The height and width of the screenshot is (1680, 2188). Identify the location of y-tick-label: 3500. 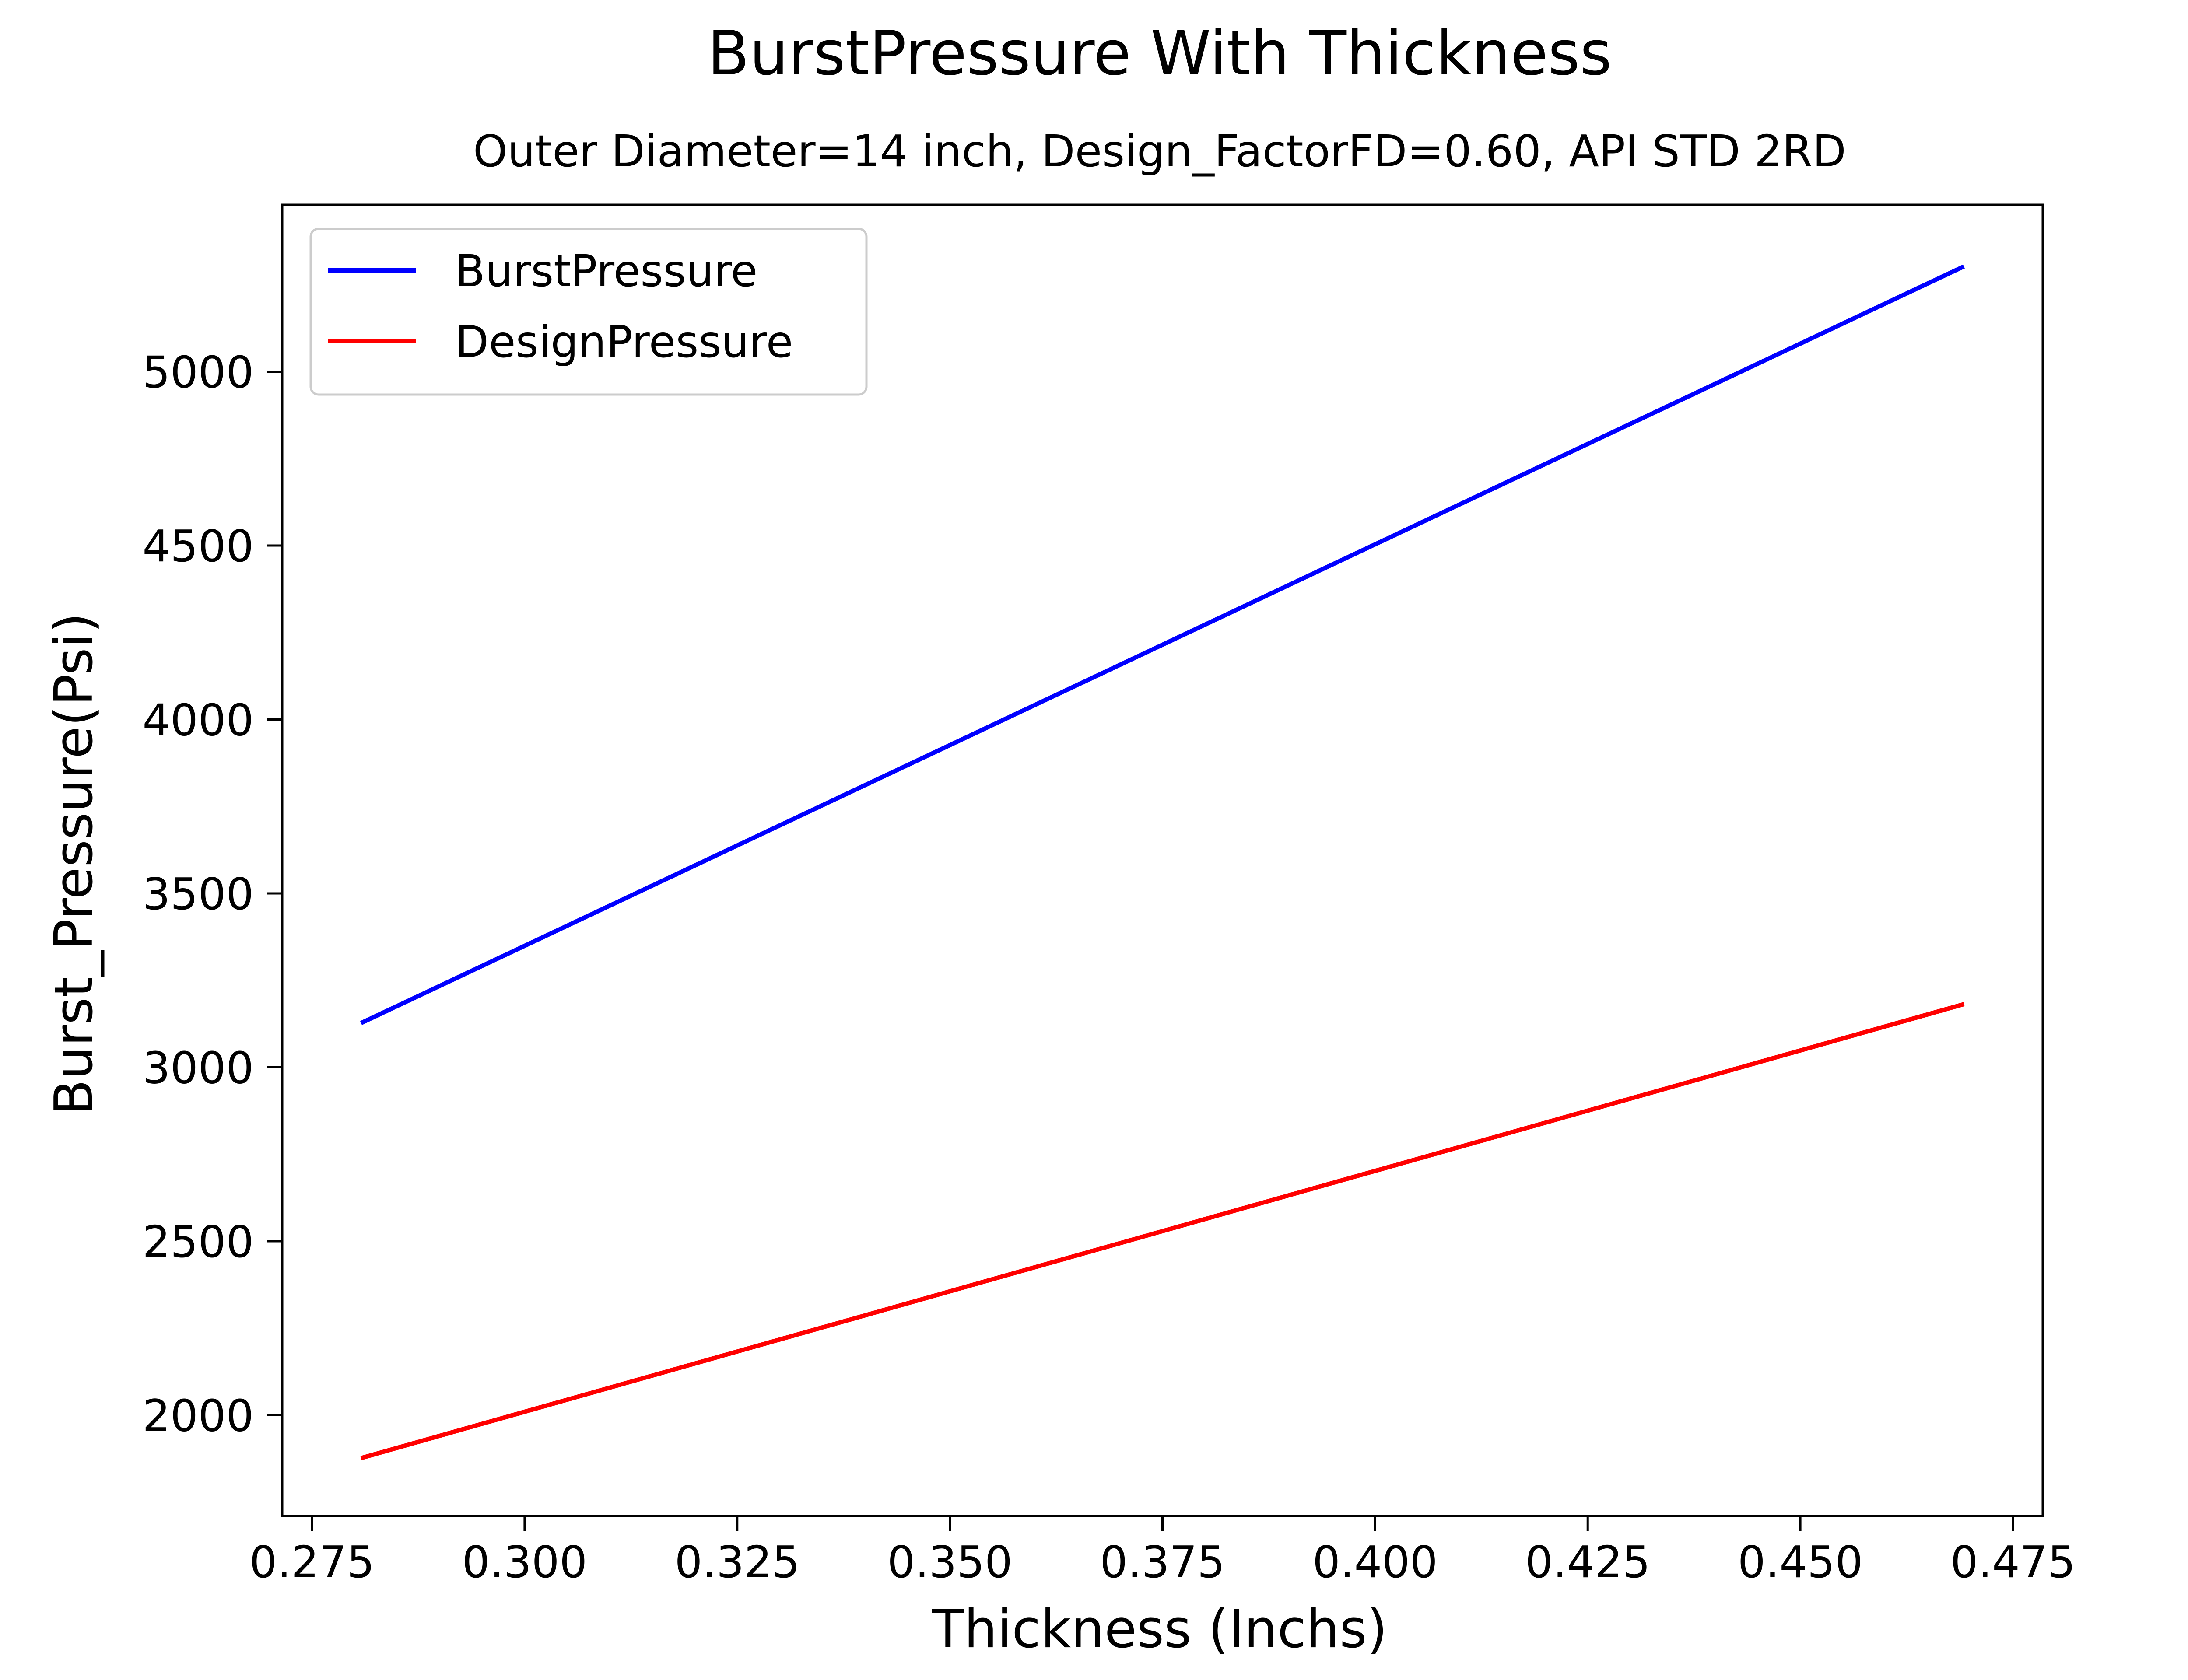
(199, 894).